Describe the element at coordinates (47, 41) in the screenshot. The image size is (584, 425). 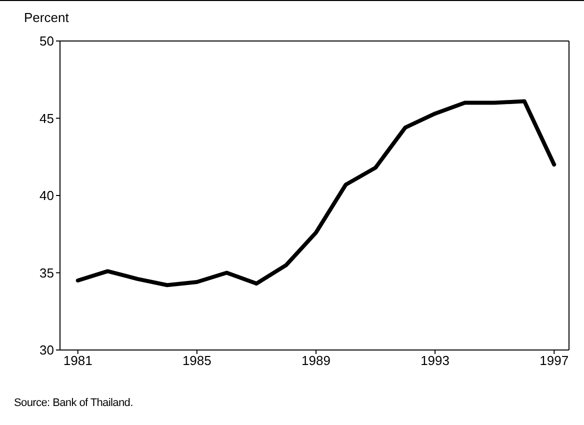
I see `y-tick-label: 50` at that location.